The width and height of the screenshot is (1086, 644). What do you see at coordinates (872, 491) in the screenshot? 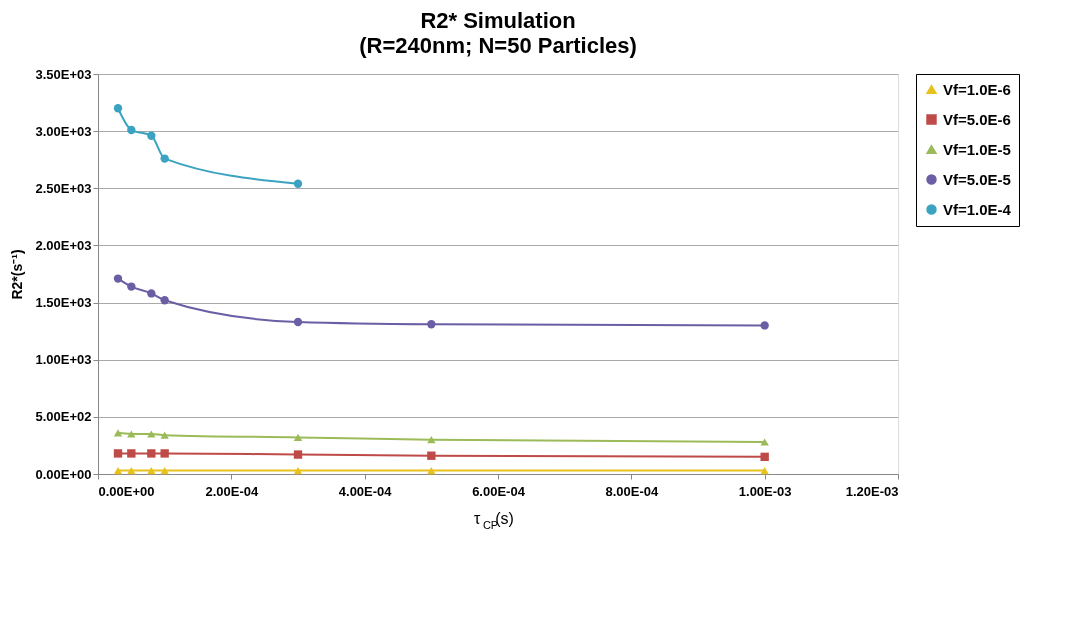
I see `x-tick-label: 1.20E-03` at bounding box center [872, 491].